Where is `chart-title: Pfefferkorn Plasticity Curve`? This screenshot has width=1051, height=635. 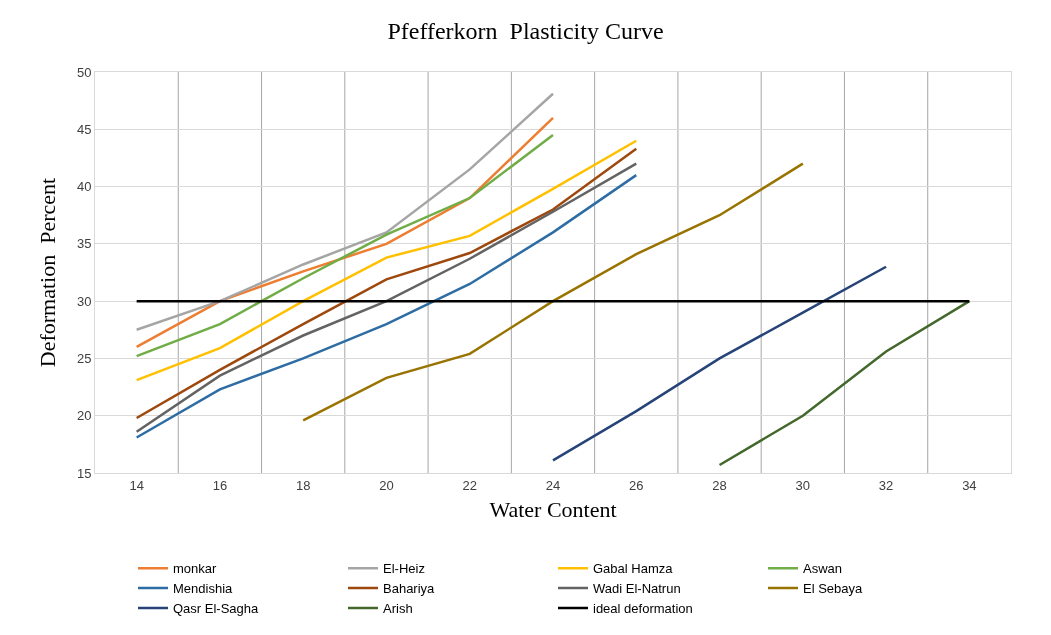 chart-title: Pfefferkorn Plasticity Curve is located at coordinates (525, 31).